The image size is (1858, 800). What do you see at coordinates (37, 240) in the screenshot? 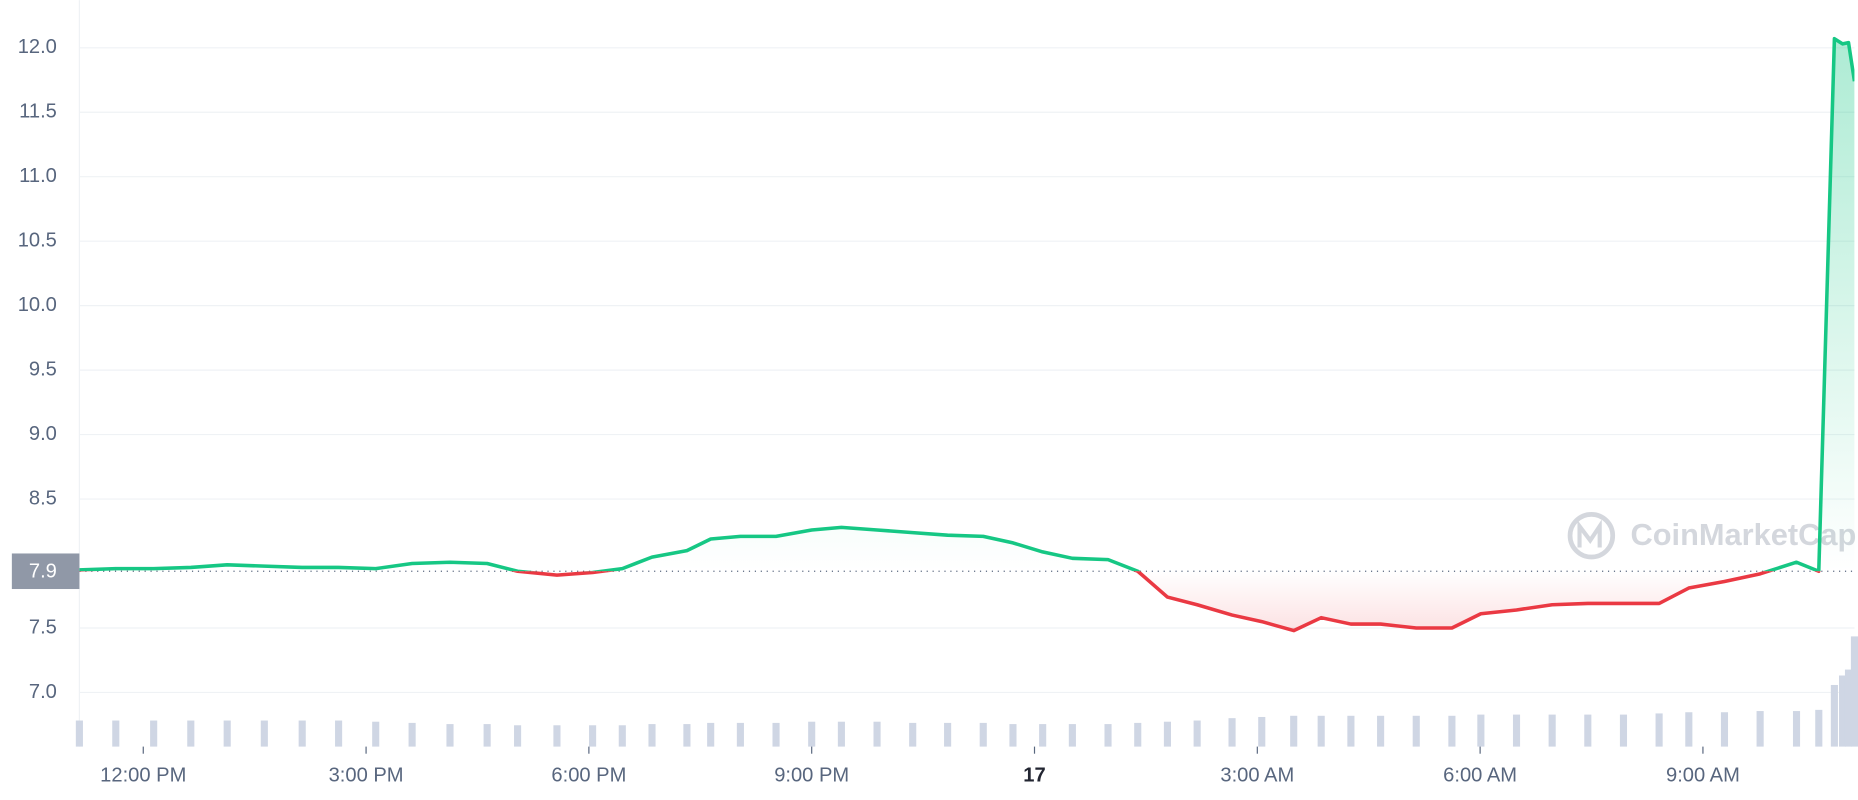
I see `y-tick-label: 10.5` at bounding box center [37, 240].